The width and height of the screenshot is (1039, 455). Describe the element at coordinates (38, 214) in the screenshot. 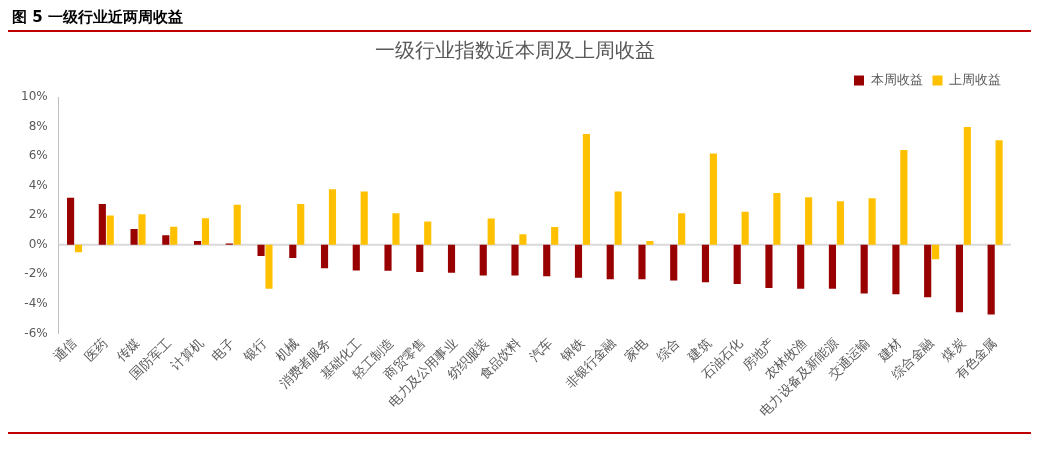

I see `y-tick-label: 2%` at that location.